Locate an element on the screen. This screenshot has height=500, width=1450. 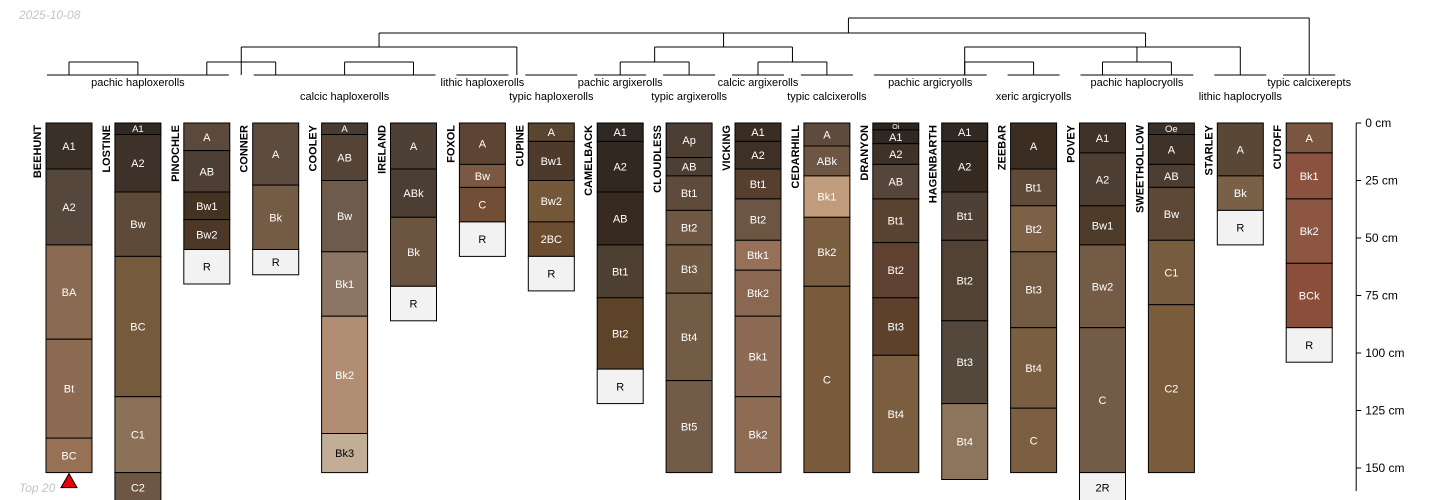
horizon-label: Bk3 is located at coordinates (344, 454).